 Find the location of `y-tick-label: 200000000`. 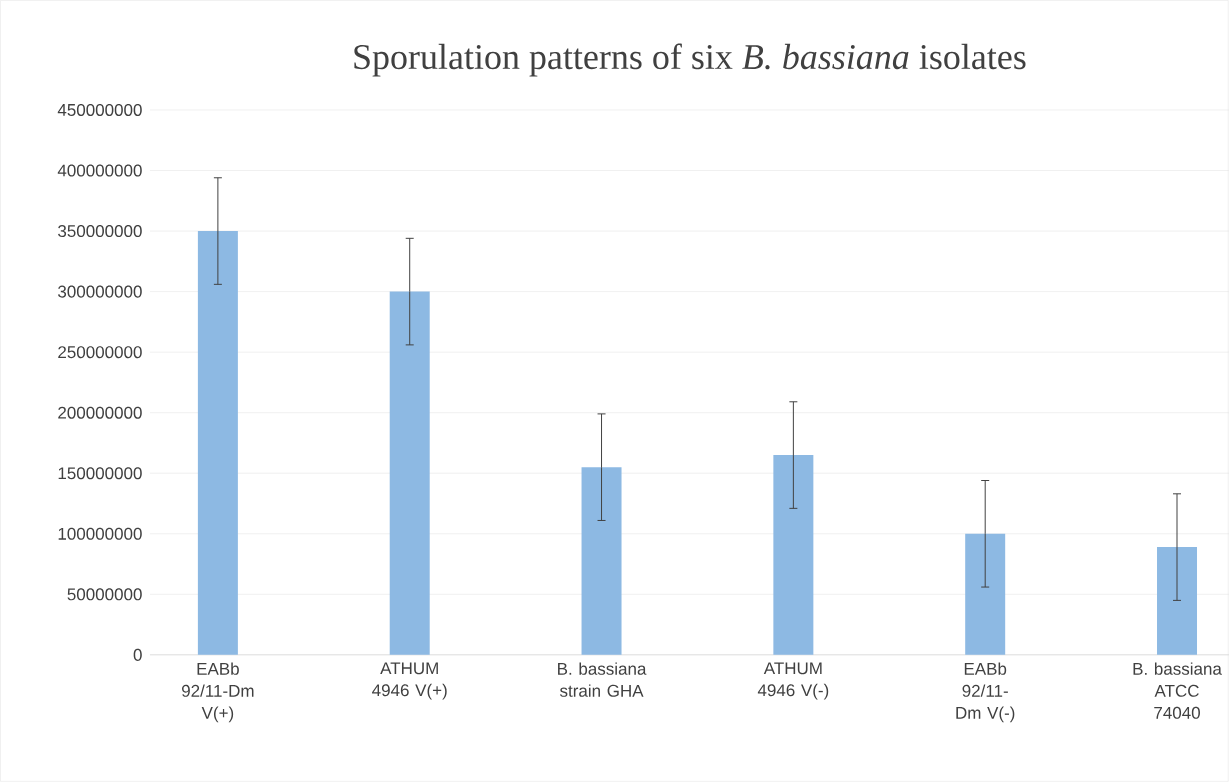

y-tick-label: 200000000 is located at coordinates (100, 412).